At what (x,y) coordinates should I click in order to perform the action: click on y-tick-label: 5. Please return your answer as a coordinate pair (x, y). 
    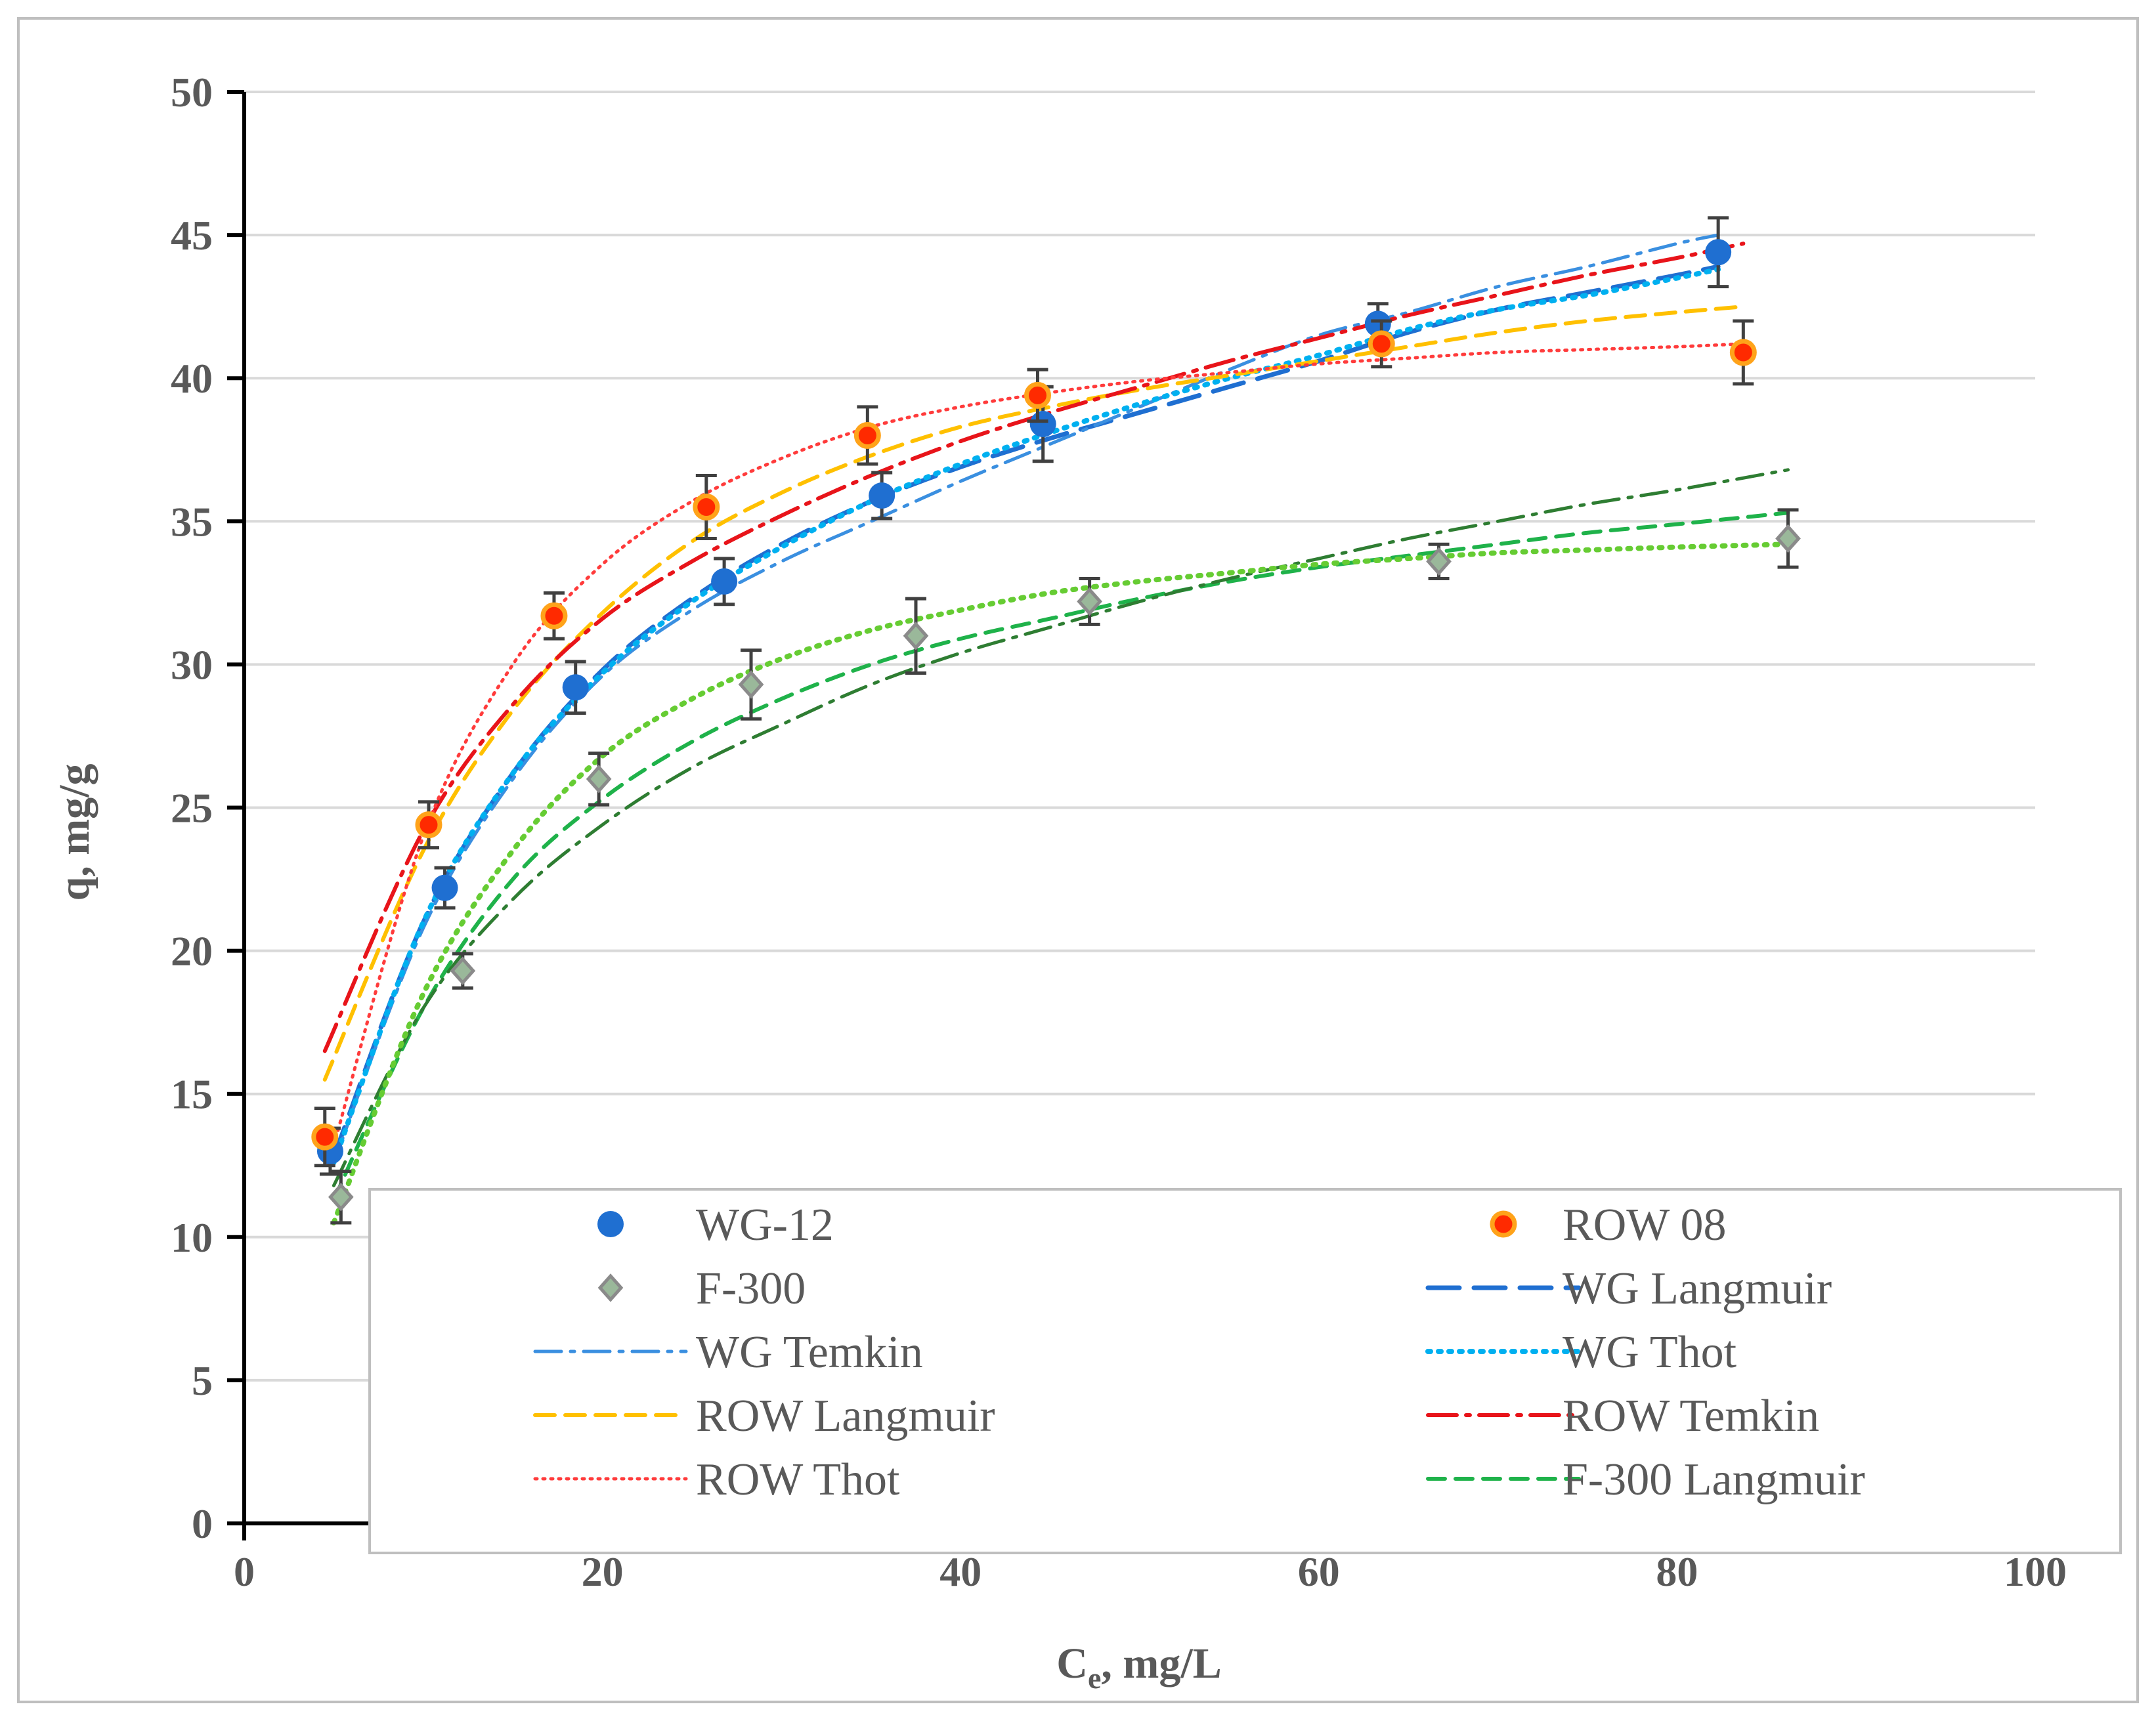
    Looking at the image, I should click on (202, 1380).